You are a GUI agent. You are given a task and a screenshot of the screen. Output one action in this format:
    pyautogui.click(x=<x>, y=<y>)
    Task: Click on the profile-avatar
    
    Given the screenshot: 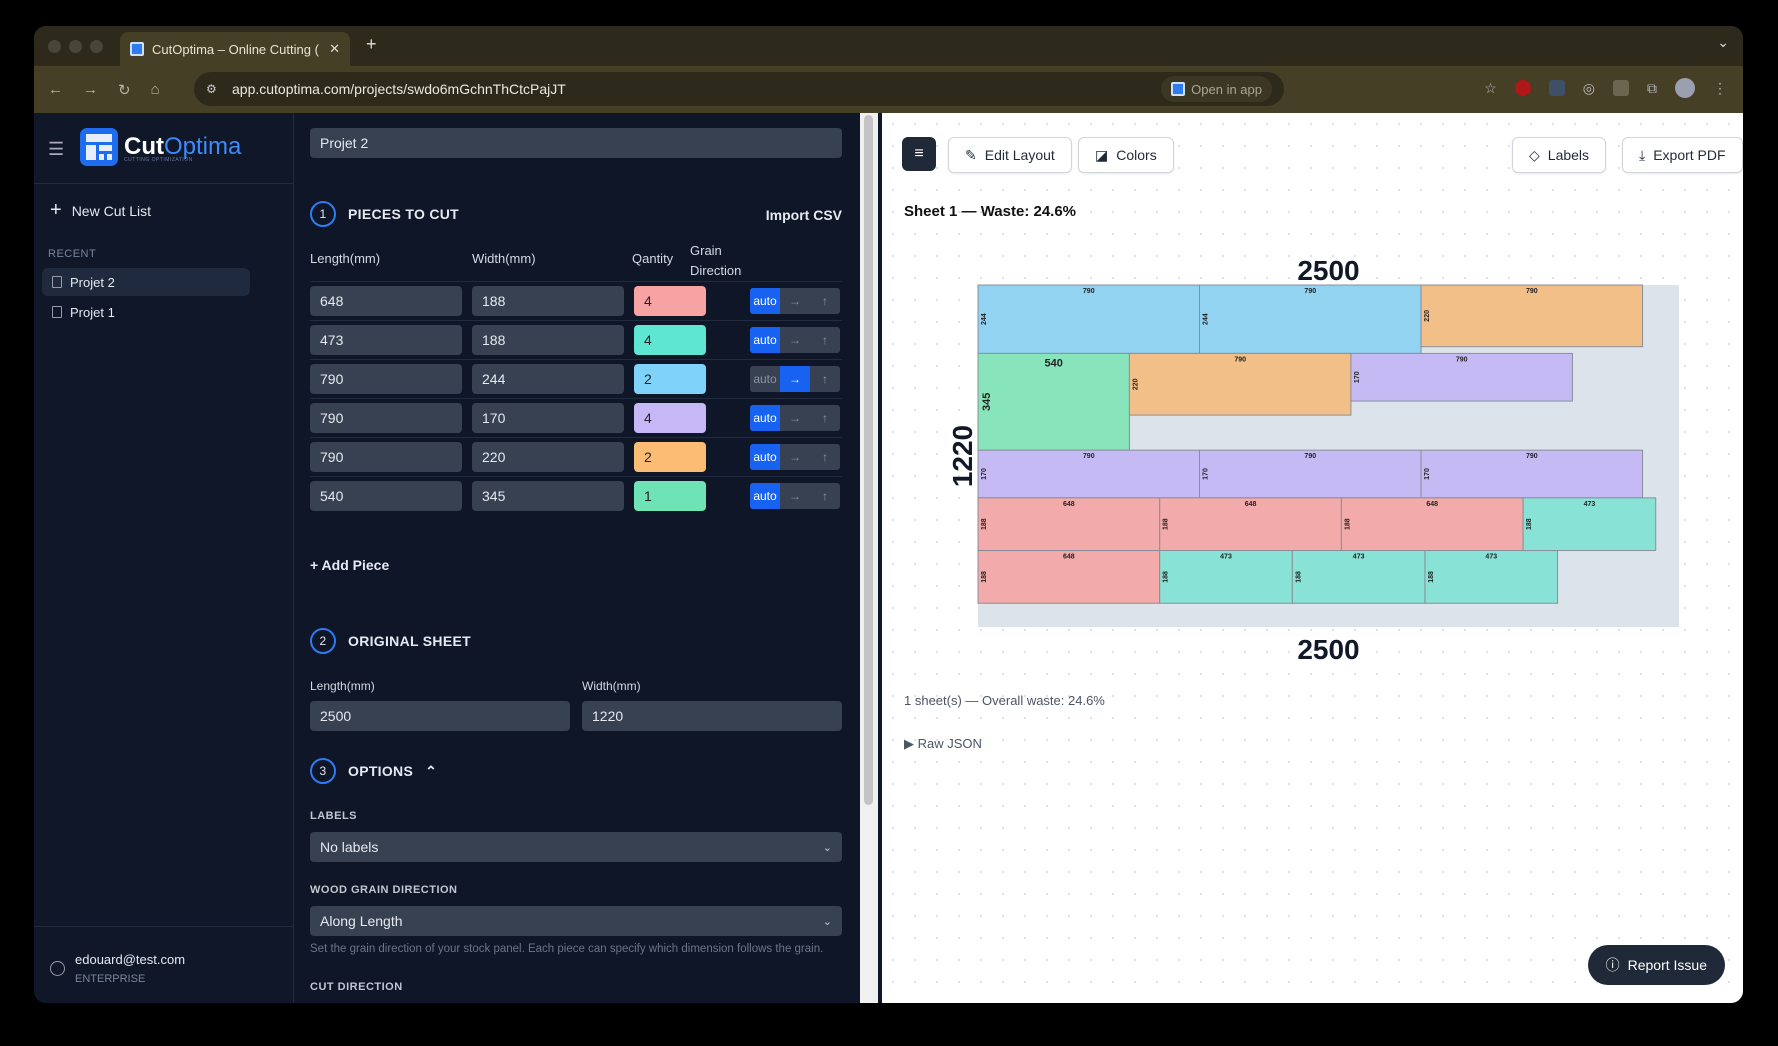 What is the action you would take?
    pyautogui.click(x=1685, y=88)
    